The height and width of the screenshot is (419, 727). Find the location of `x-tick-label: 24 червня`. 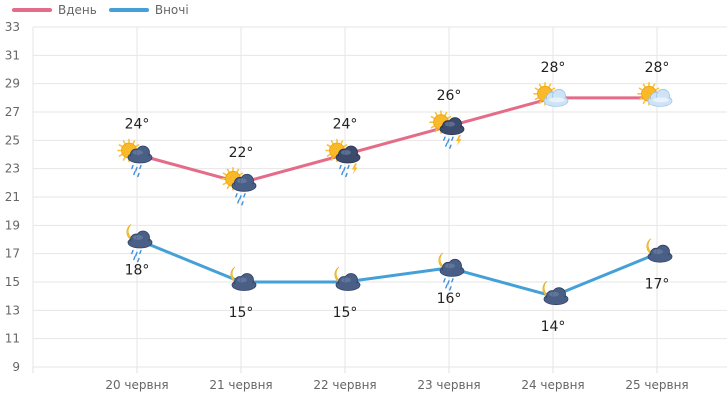

x-tick-label: 24 червня is located at coordinates (552, 385).